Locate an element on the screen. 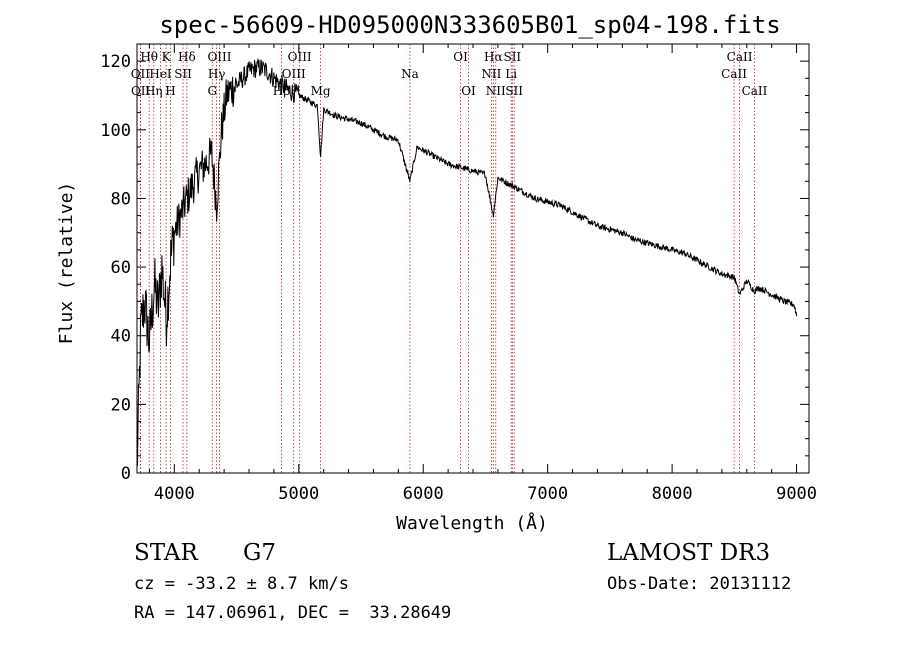 This screenshot has height=649, width=900. ra-dec-coordinates: RA = 147.06961, DEC = 33.28649 is located at coordinates (293, 613).